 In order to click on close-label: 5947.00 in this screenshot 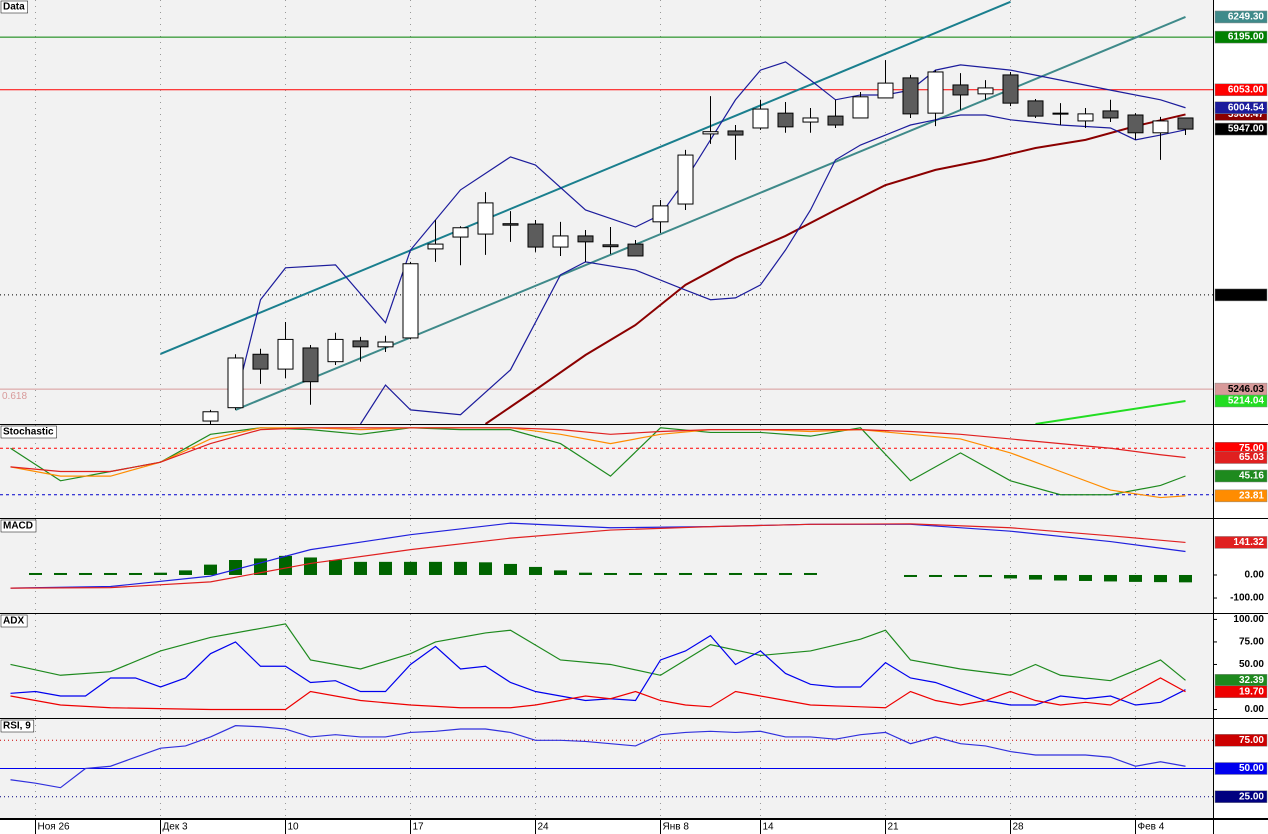, I will do `click(1246, 129)`.